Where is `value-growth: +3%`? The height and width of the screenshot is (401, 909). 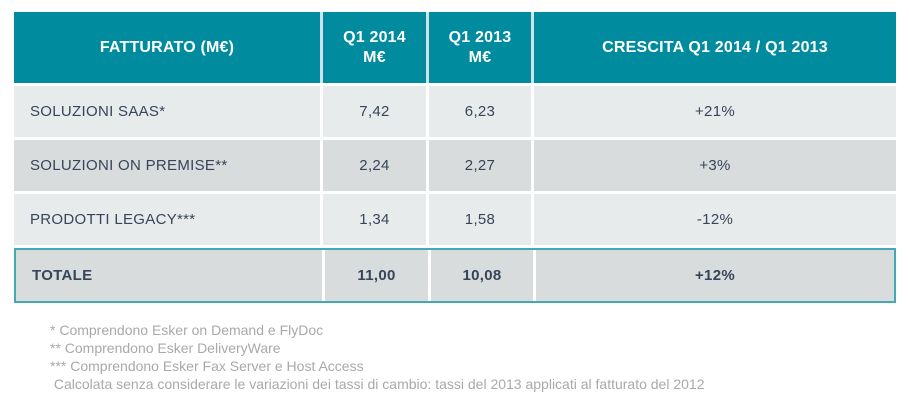 value-growth: +3% is located at coordinates (715, 165).